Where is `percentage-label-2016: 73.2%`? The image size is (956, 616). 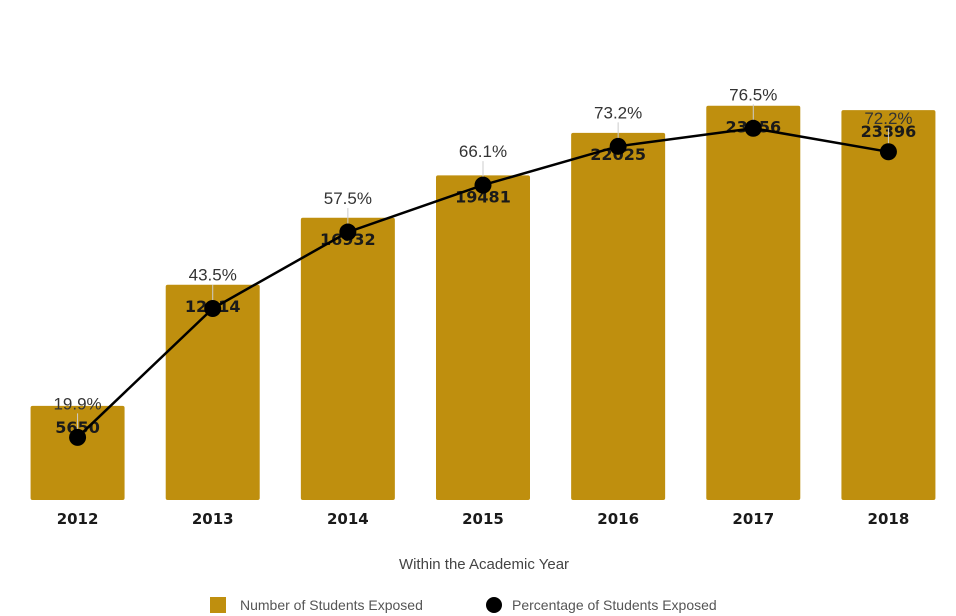 percentage-label-2016: 73.2% is located at coordinates (618, 112).